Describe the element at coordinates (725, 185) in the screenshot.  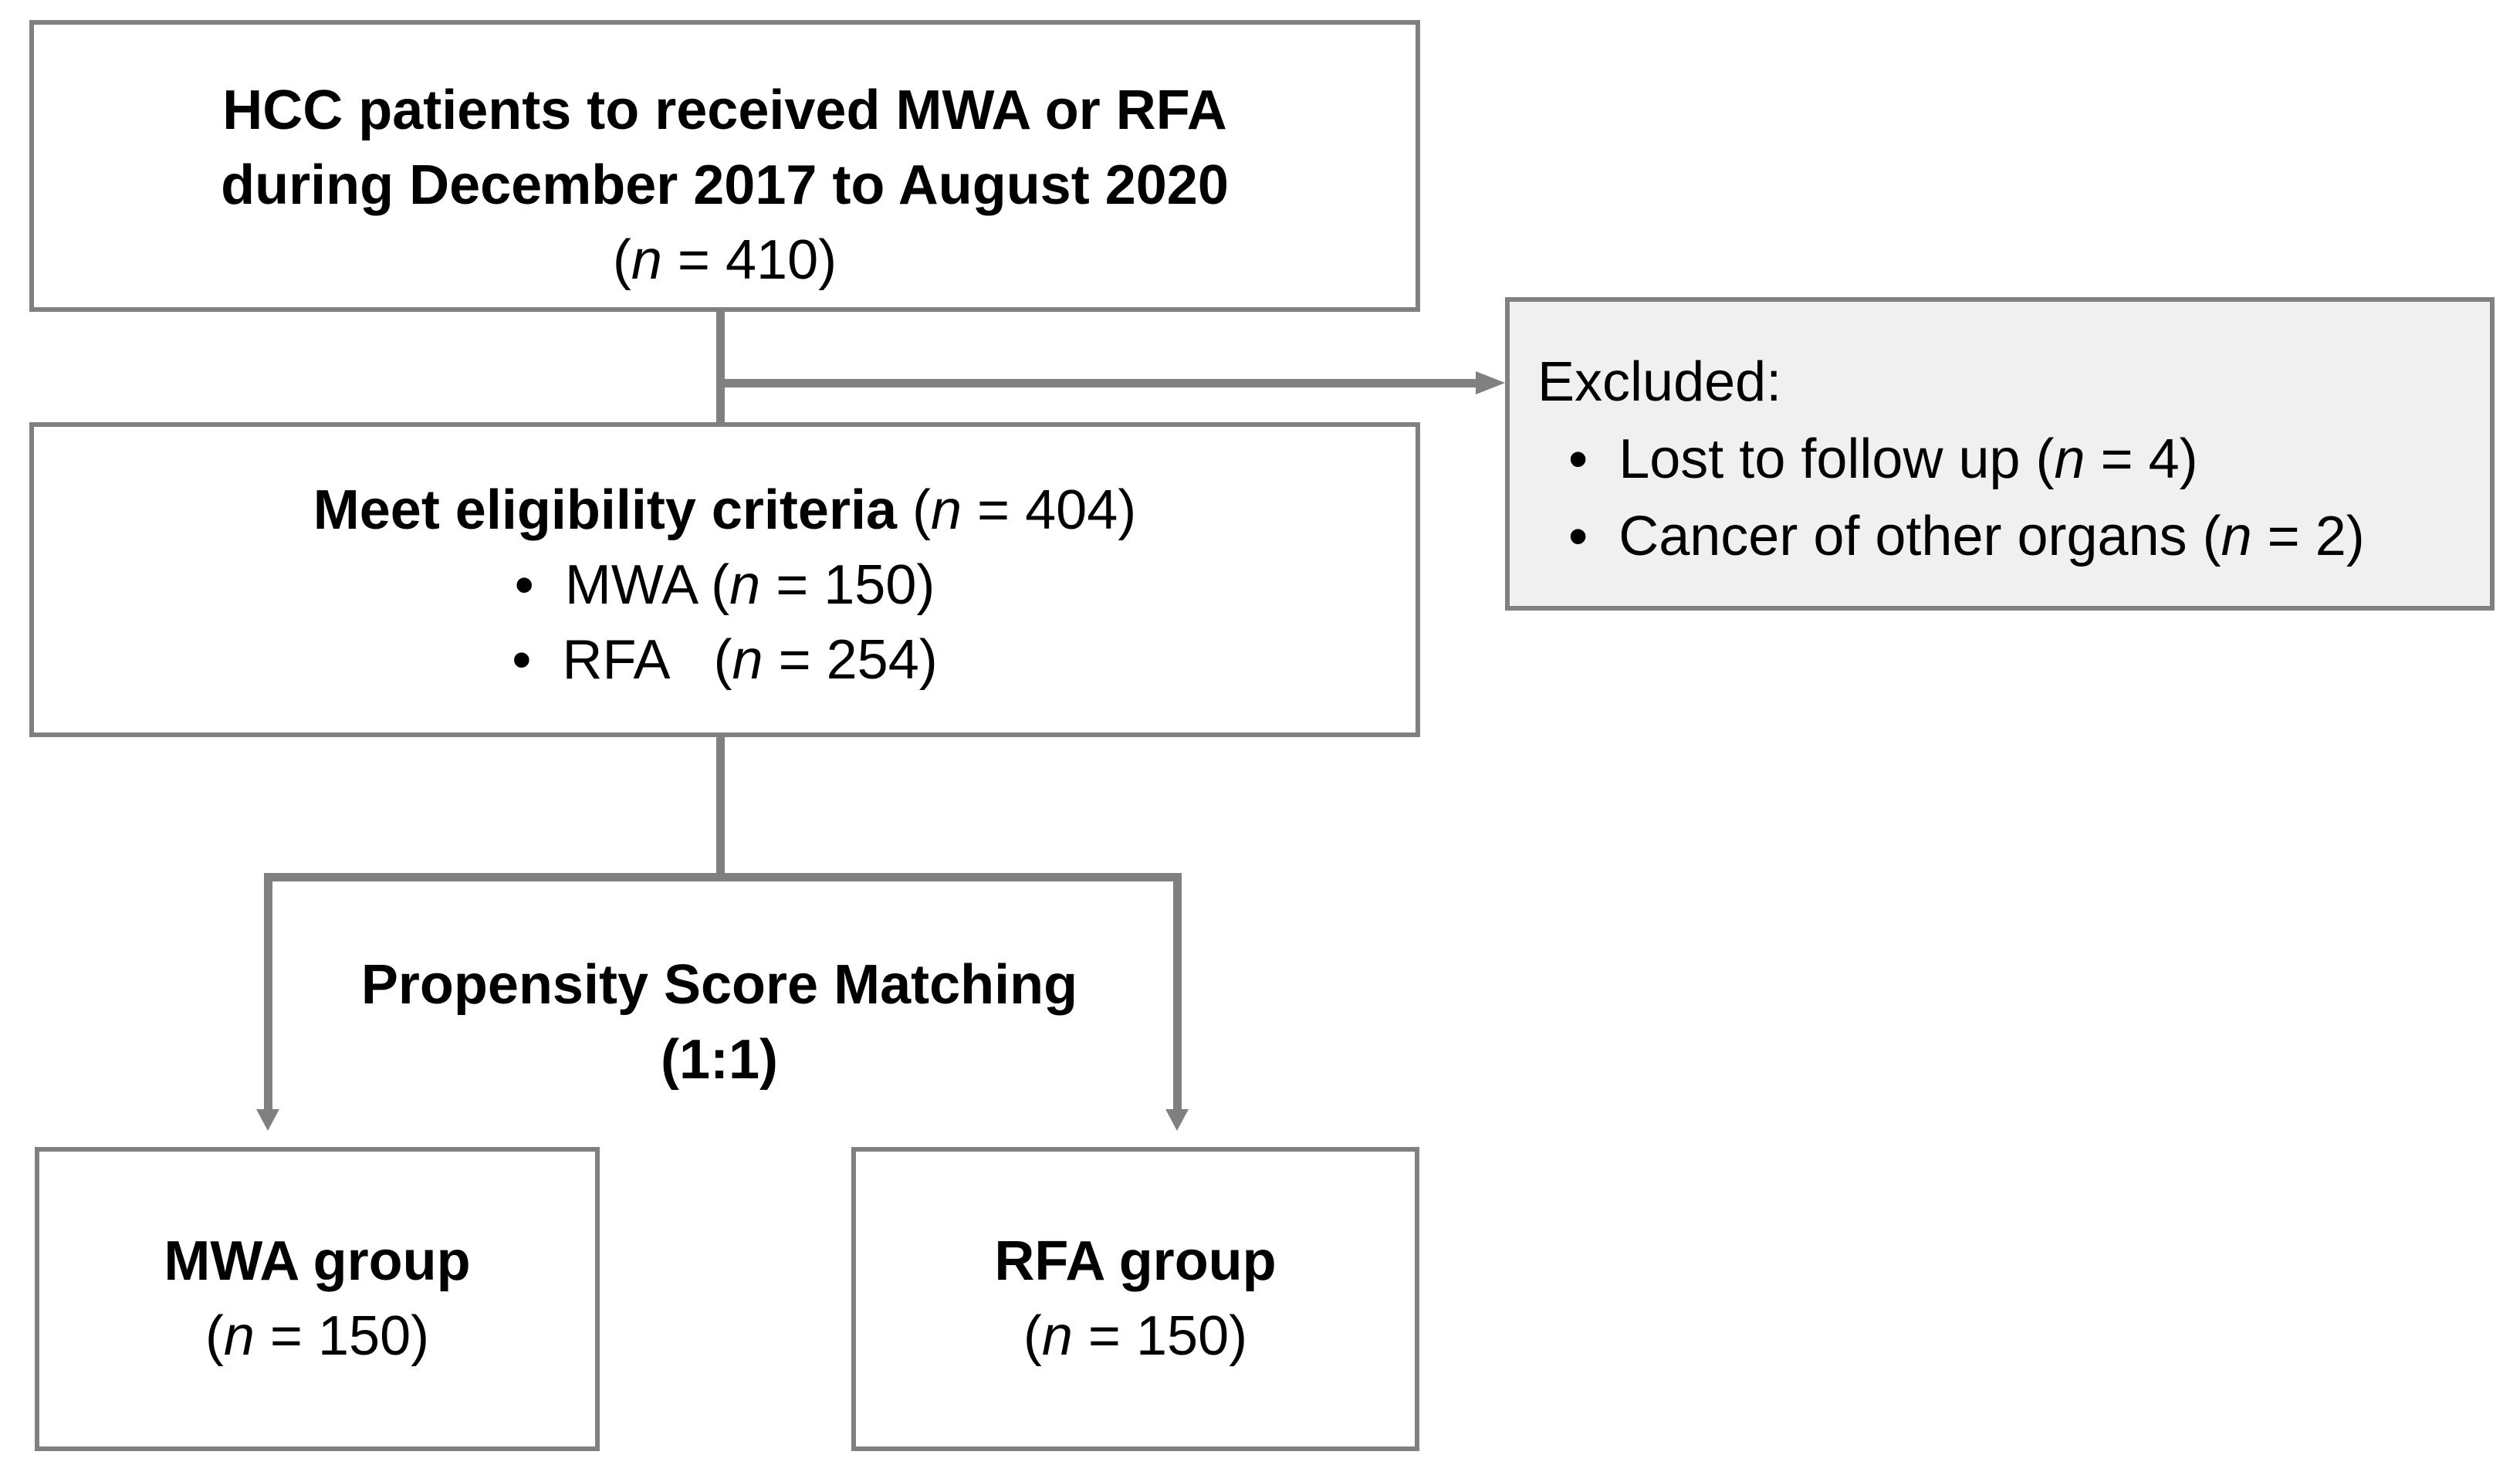
I see `top-box-line2: during December 2017 to August 2020` at that location.